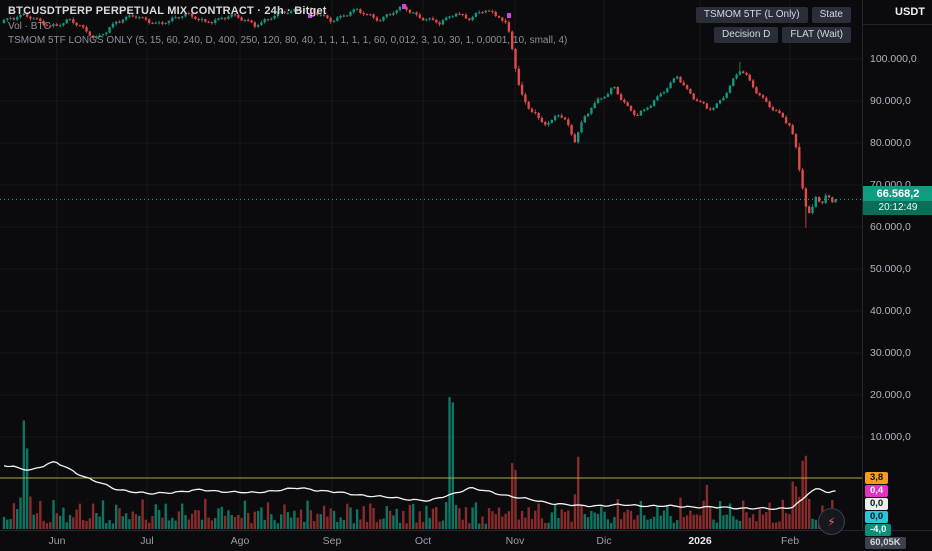 The image size is (932, 551). I want to click on time-tick-label: Feb, so click(790, 541).